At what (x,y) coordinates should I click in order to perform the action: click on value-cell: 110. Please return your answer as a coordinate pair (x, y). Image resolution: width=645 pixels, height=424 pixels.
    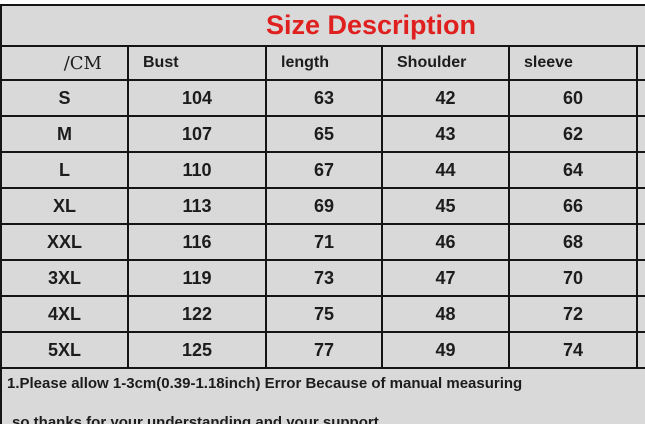
    Looking at the image, I should click on (197, 170).